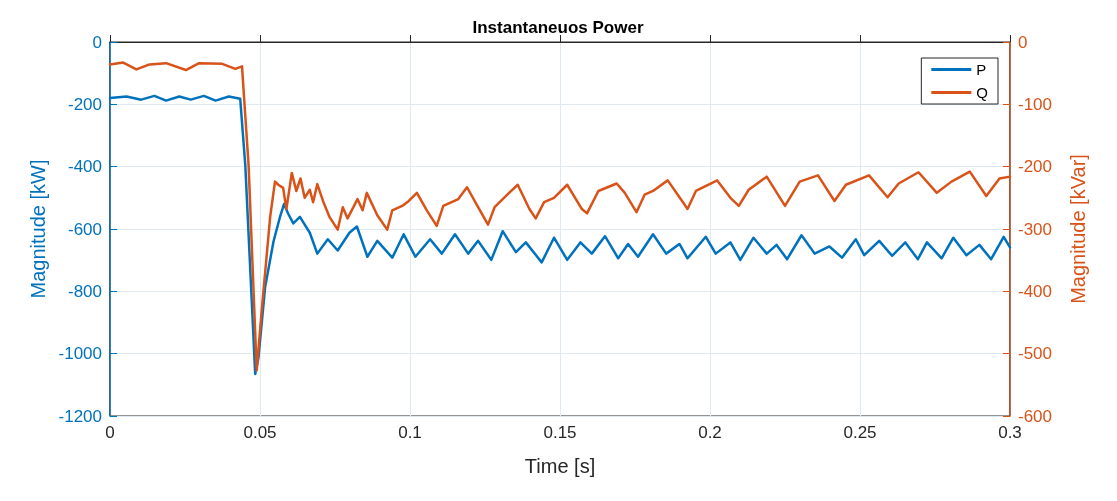 This screenshot has width=1117, height=501. Describe the element at coordinates (37, 229) in the screenshot. I see `y-axis-title: Magnitude [kW]` at that location.